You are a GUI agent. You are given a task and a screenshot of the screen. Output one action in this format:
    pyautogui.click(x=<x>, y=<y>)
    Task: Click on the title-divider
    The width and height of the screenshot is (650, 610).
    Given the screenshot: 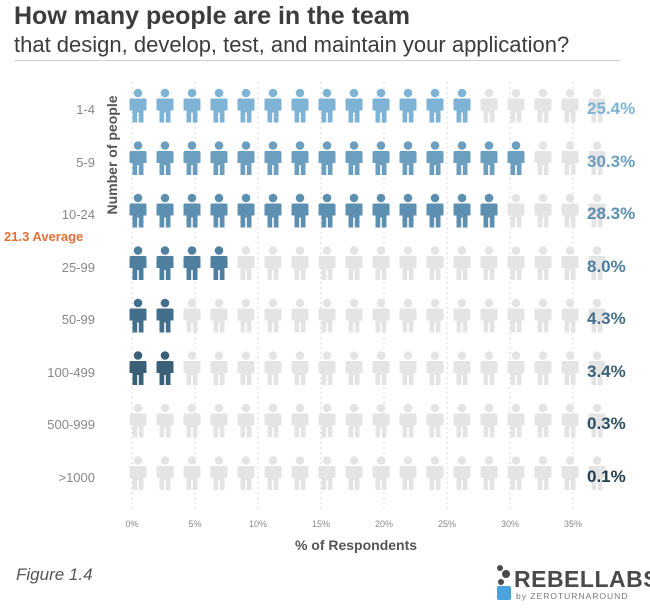 What is the action you would take?
    pyautogui.click(x=317, y=60)
    